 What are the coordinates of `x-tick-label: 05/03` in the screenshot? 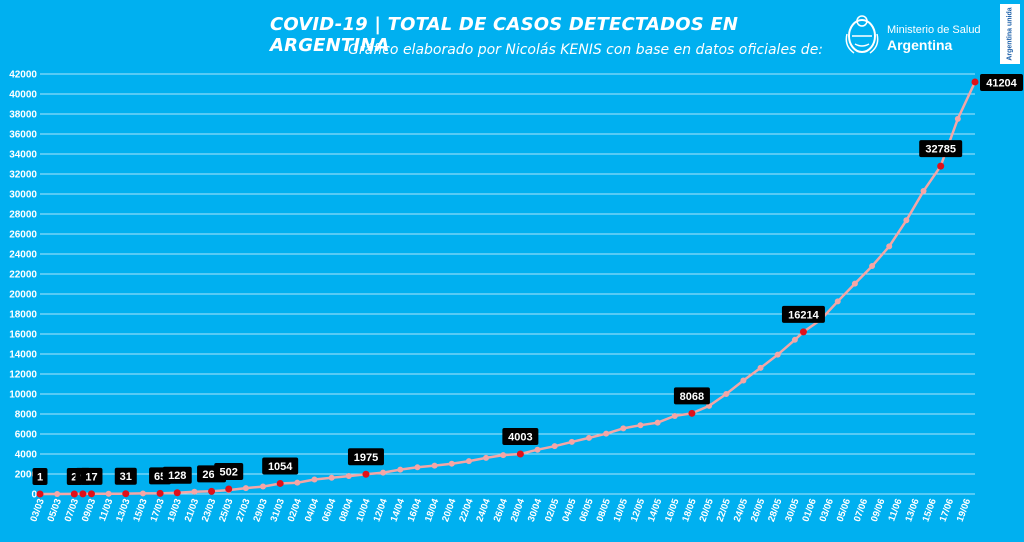 It's located at (55, 510).